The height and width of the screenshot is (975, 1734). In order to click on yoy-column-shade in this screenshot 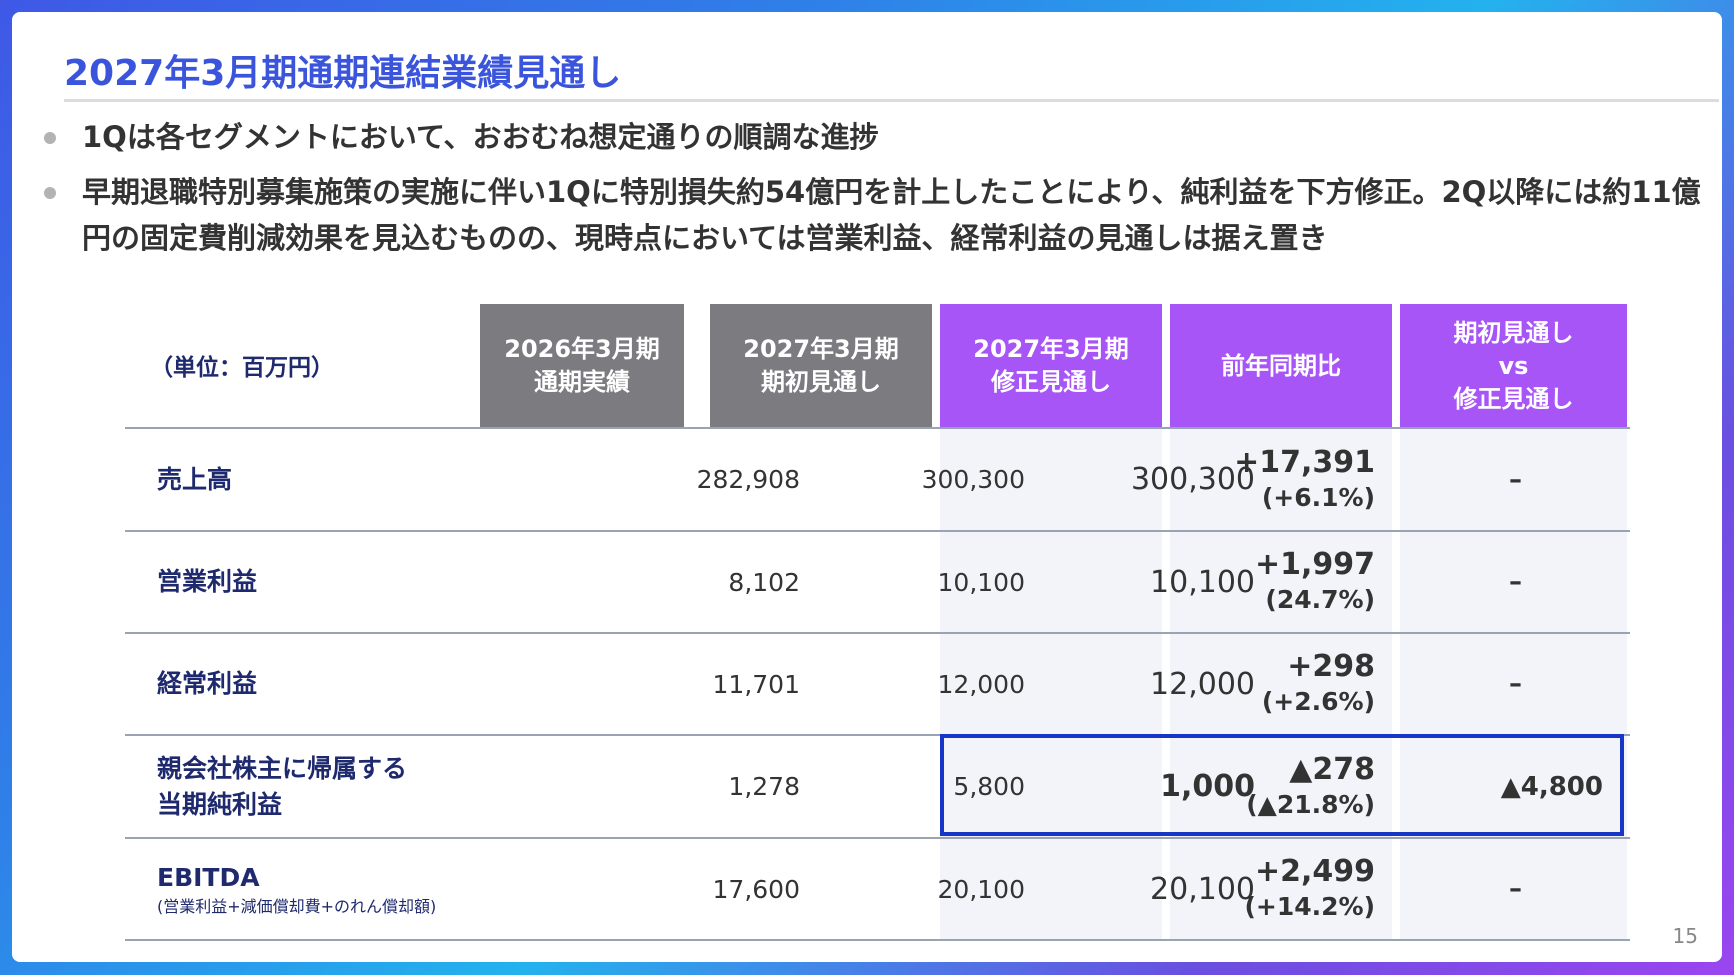, I will do `click(1281, 684)`.